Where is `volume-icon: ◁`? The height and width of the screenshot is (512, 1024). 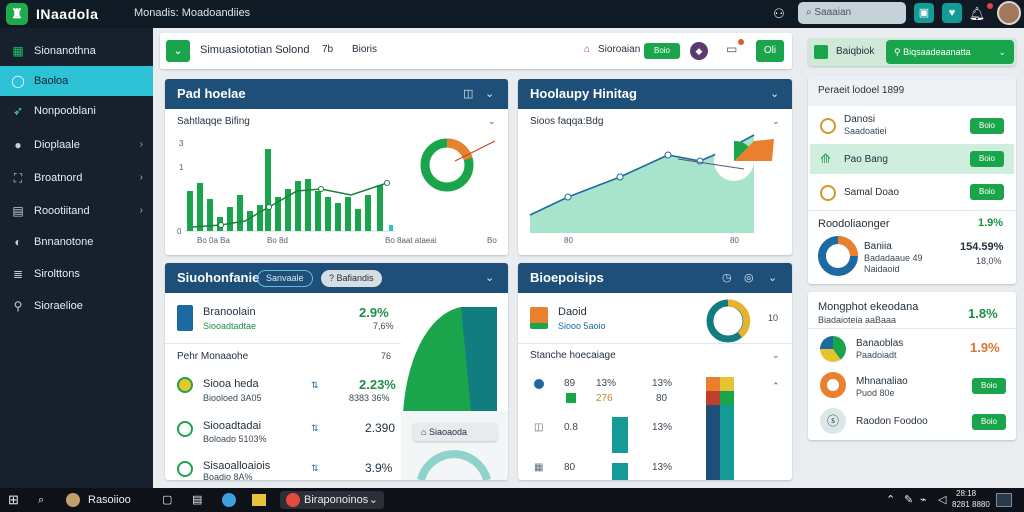 volume-icon: ◁ is located at coordinates (942, 500).